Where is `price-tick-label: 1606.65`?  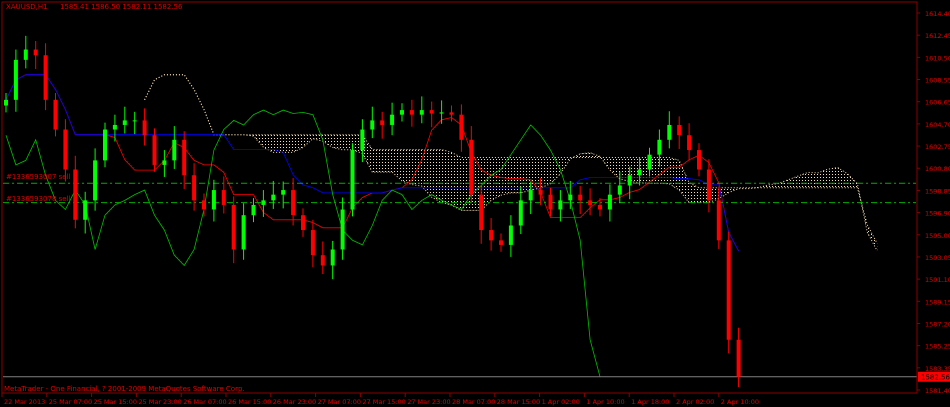
price-tick-label: 1606.65 is located at coordinates (937, 103).